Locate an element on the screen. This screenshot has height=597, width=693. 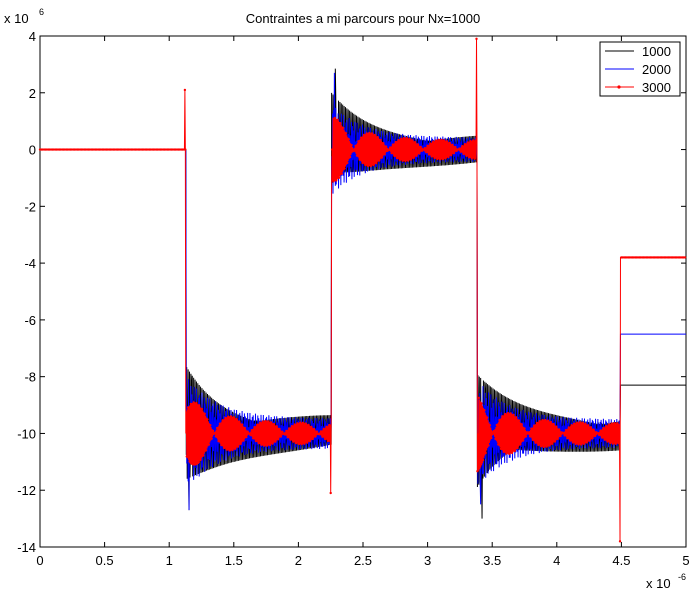
y-tick-label: -6 is located at coordinates (30, 320).